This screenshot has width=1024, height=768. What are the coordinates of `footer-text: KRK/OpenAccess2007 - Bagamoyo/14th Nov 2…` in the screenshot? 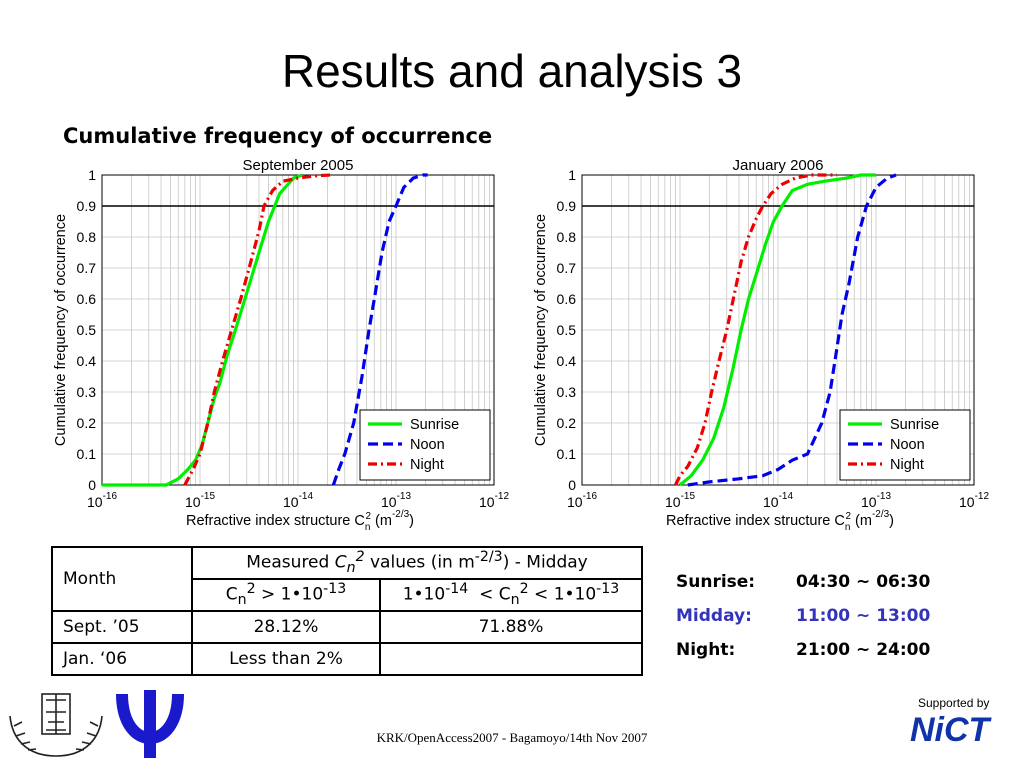 It's located at (512, 737).